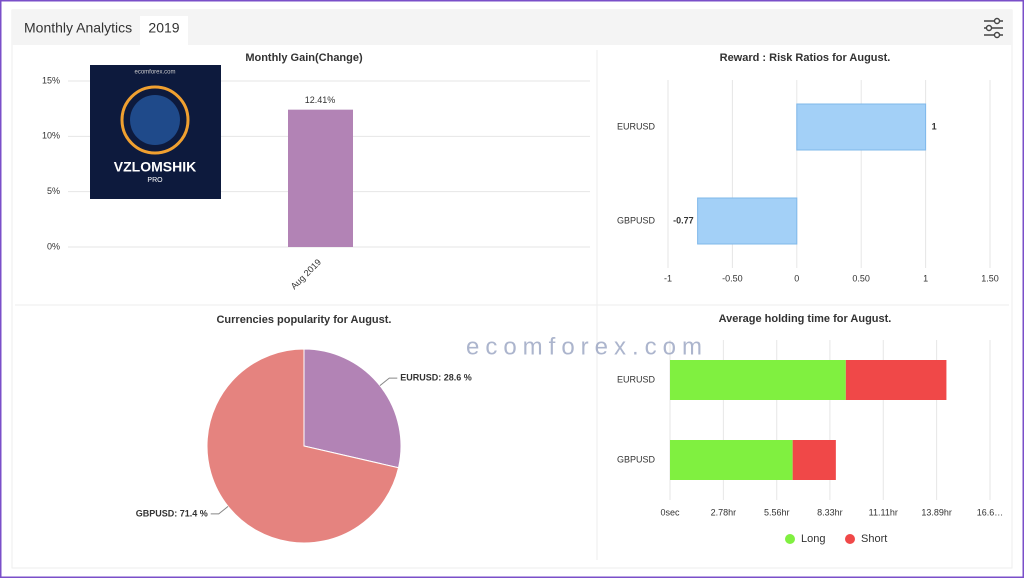 This screenshot has height=578, width=1024. Describe the element at coordinates (813, 539) in the screenshot. I see `legend-label: Long` at that location.